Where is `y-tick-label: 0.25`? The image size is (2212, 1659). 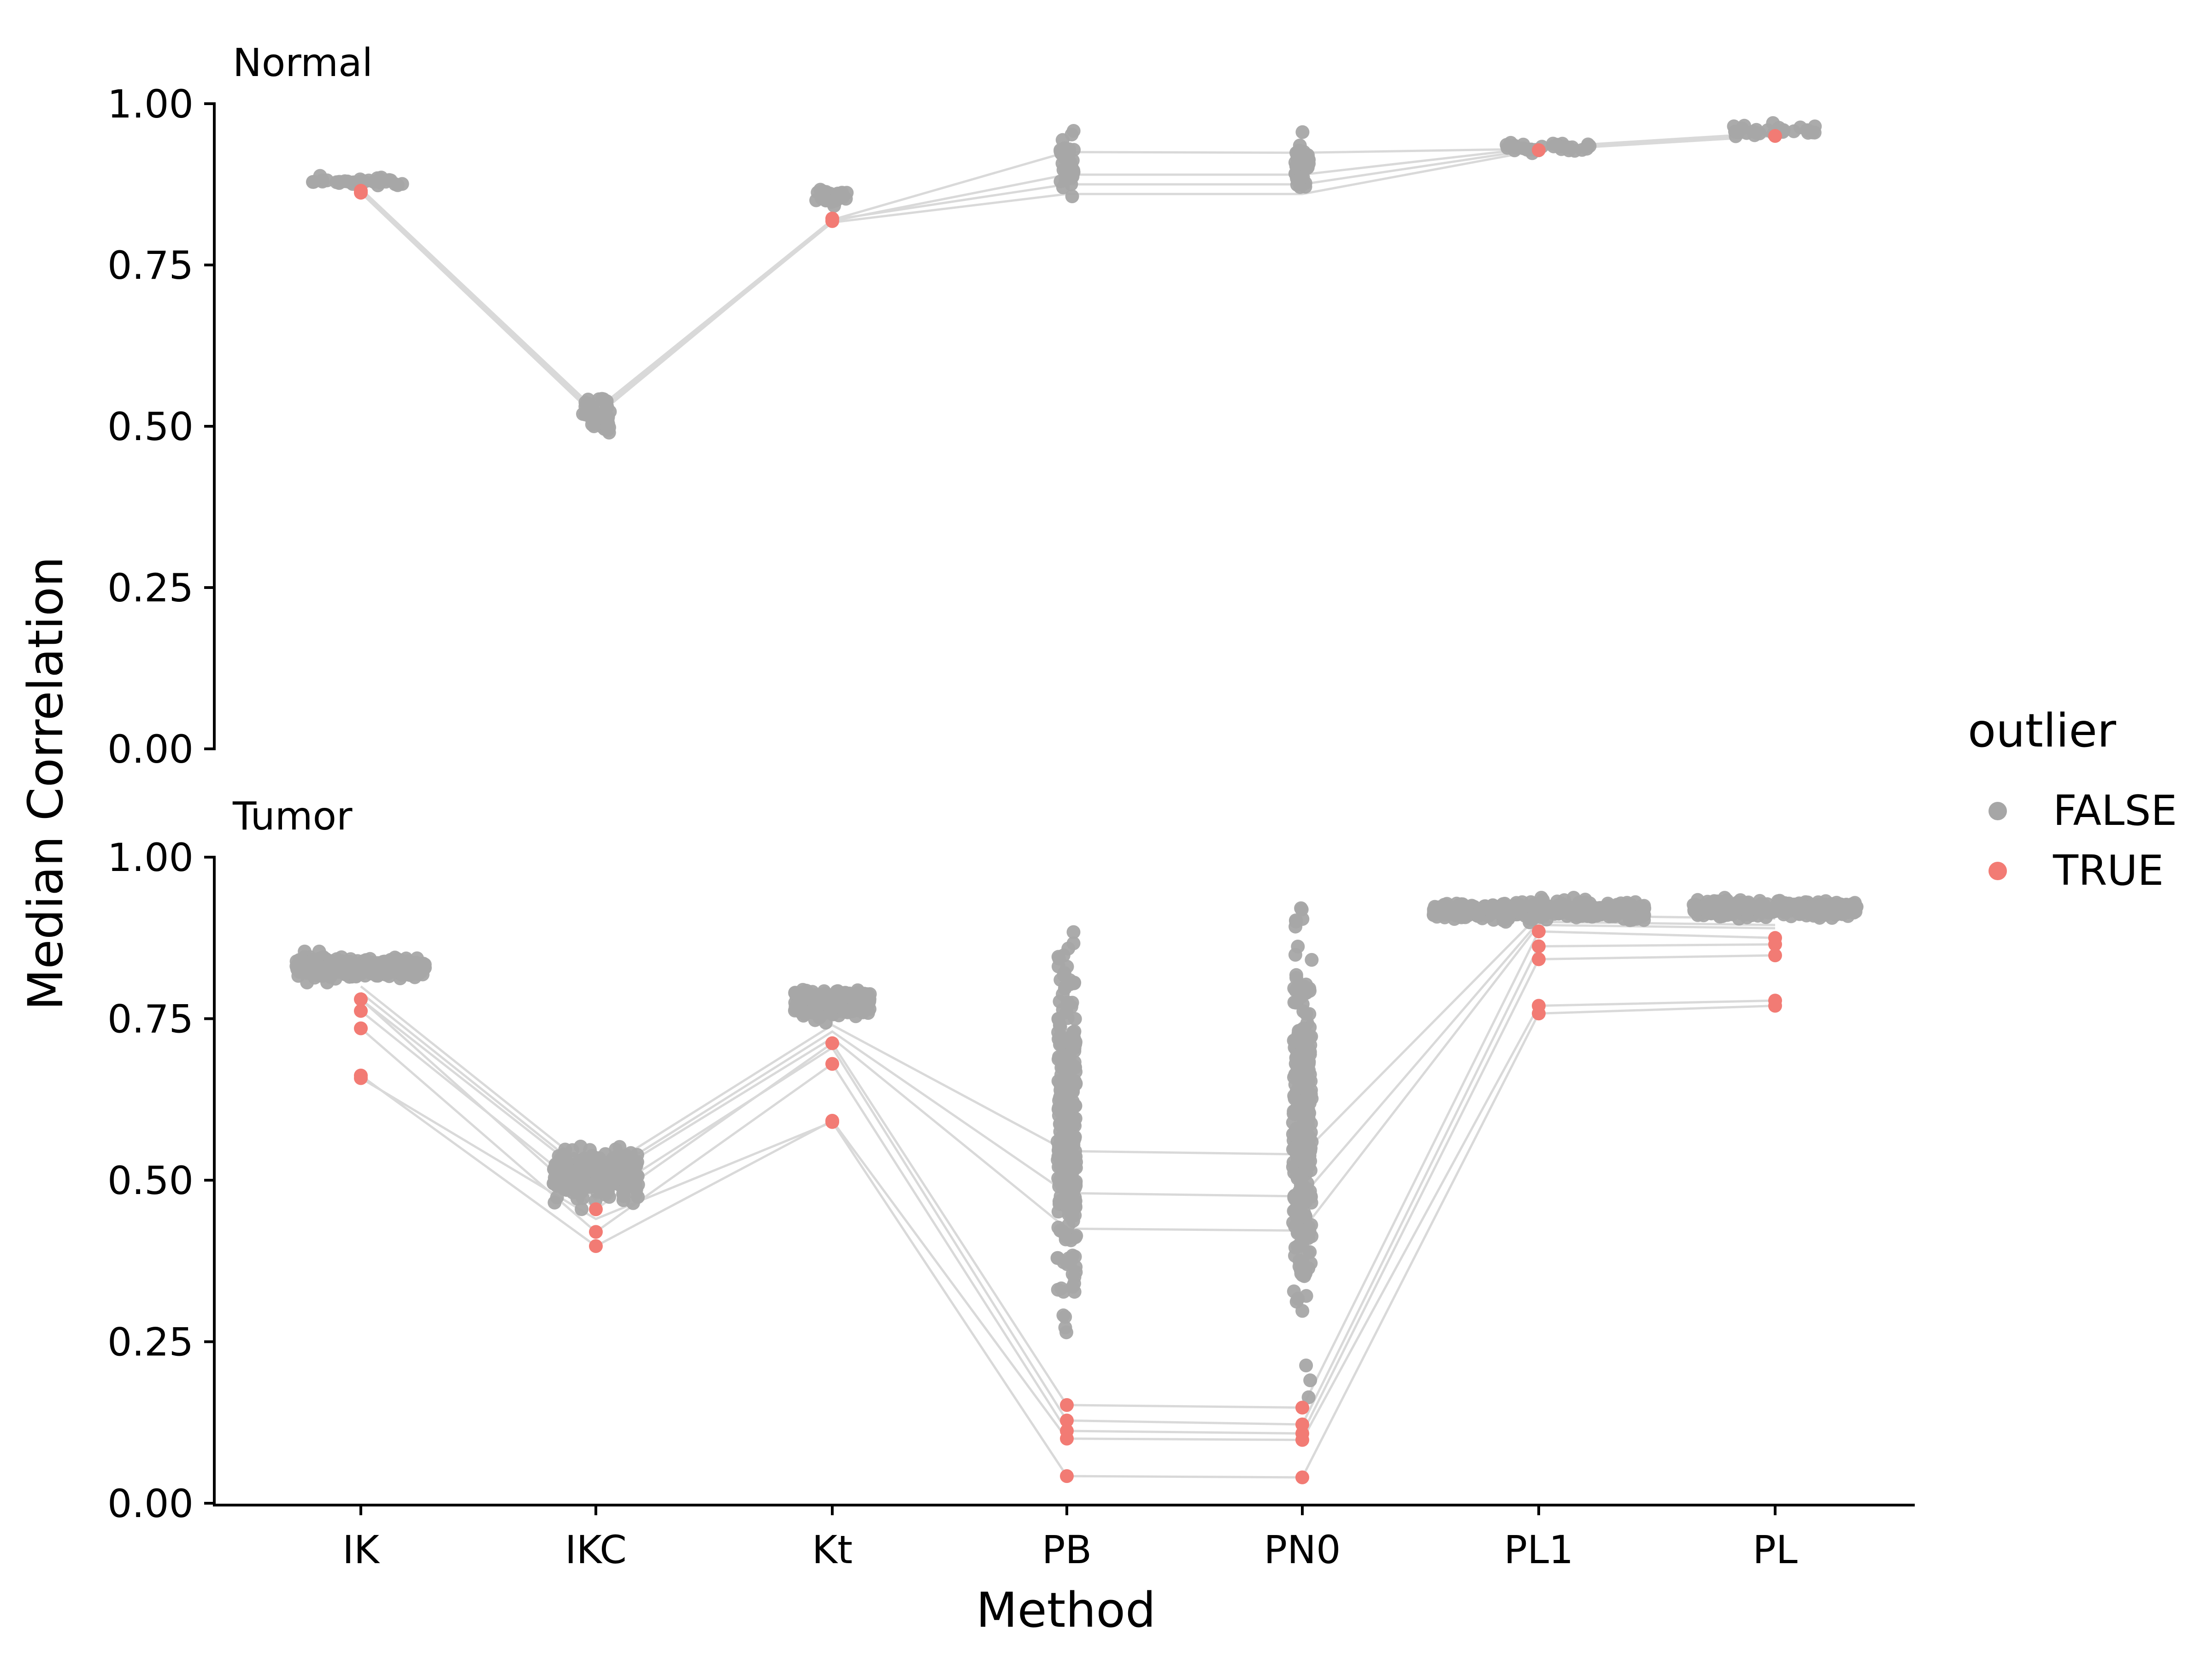 y-tick-label: 0.25 is located at coordinates (150, 1342).